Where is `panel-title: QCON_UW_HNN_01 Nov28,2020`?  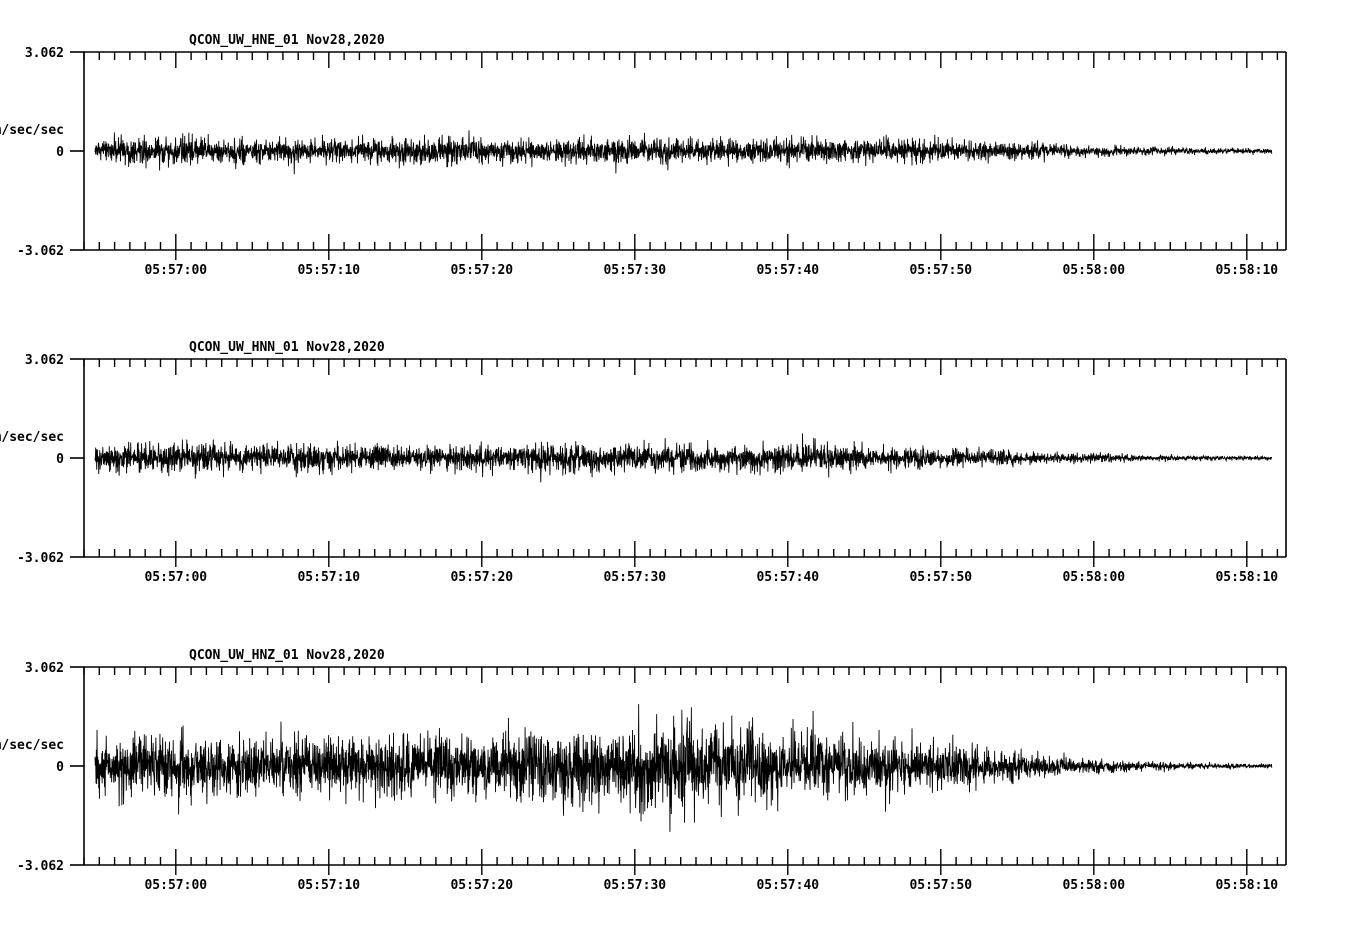 panel-title: QCON_UW_HNN_01 Nov28,2020 is located at coordinates (287, 347).